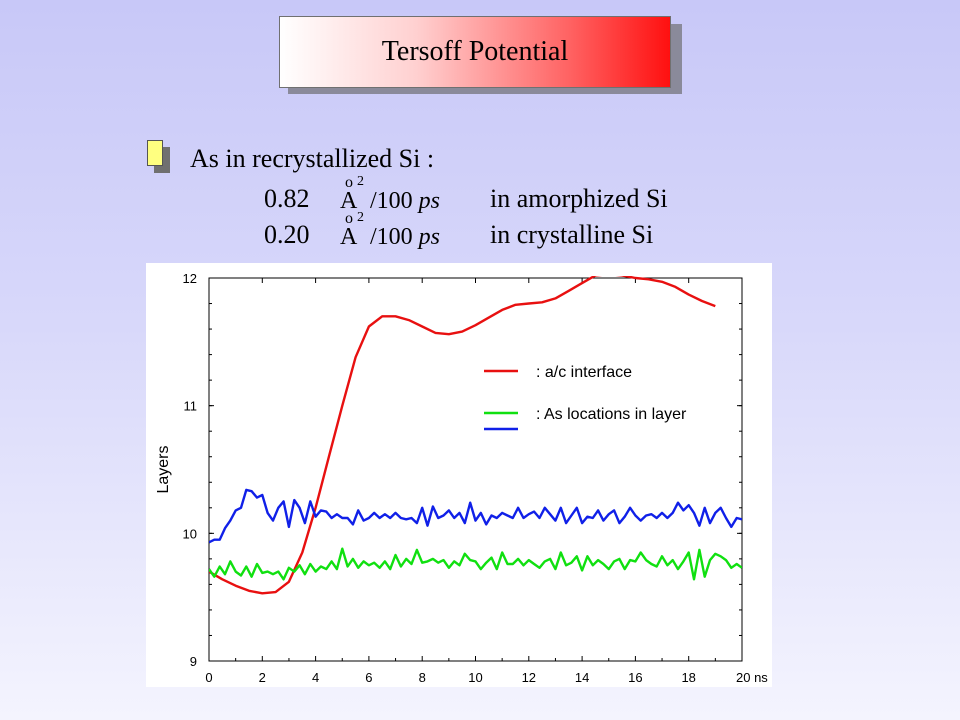  I want to click on rate-value-crystalline: 0.20, so click(287, 234).